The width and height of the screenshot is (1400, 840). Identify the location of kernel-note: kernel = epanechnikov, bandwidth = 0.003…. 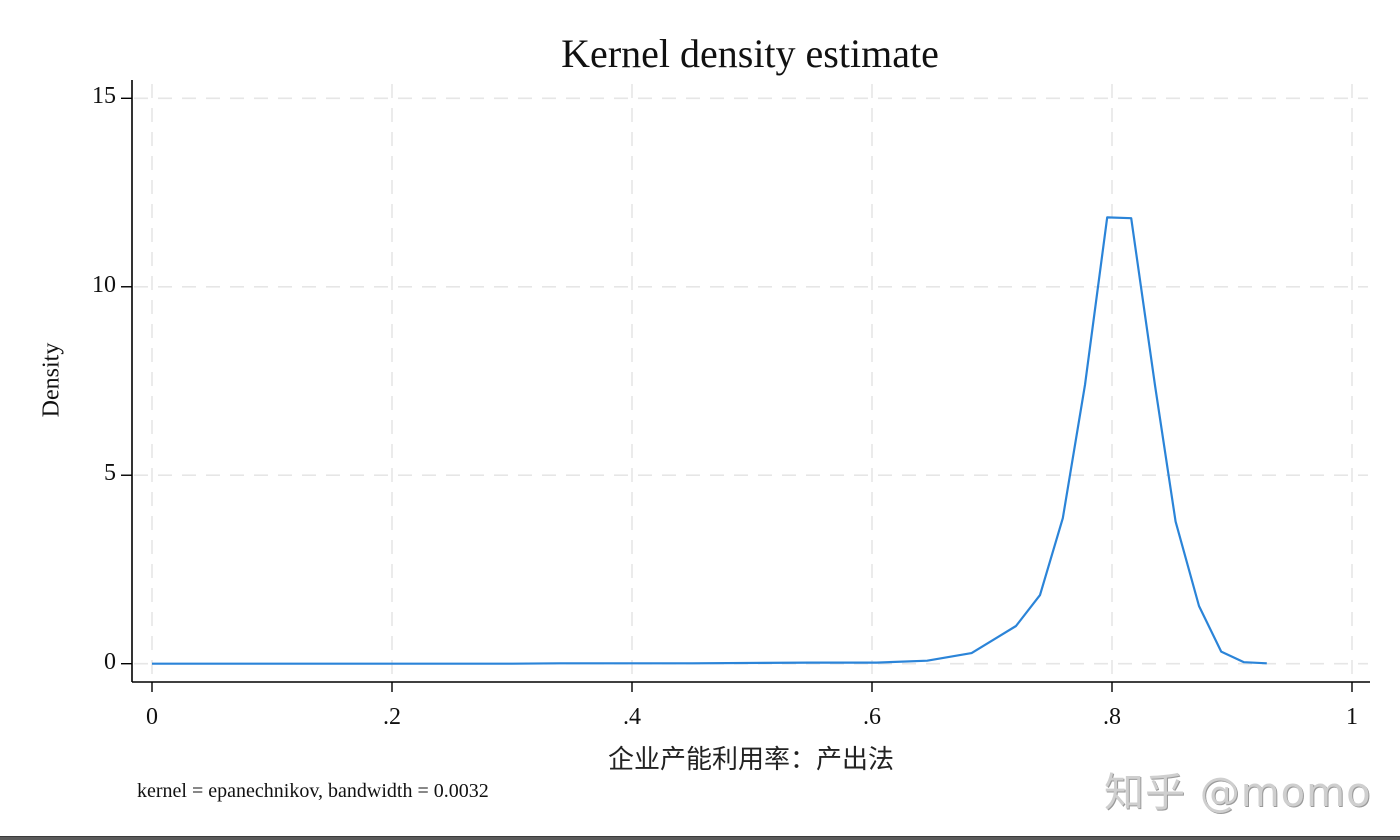
(313, 791).